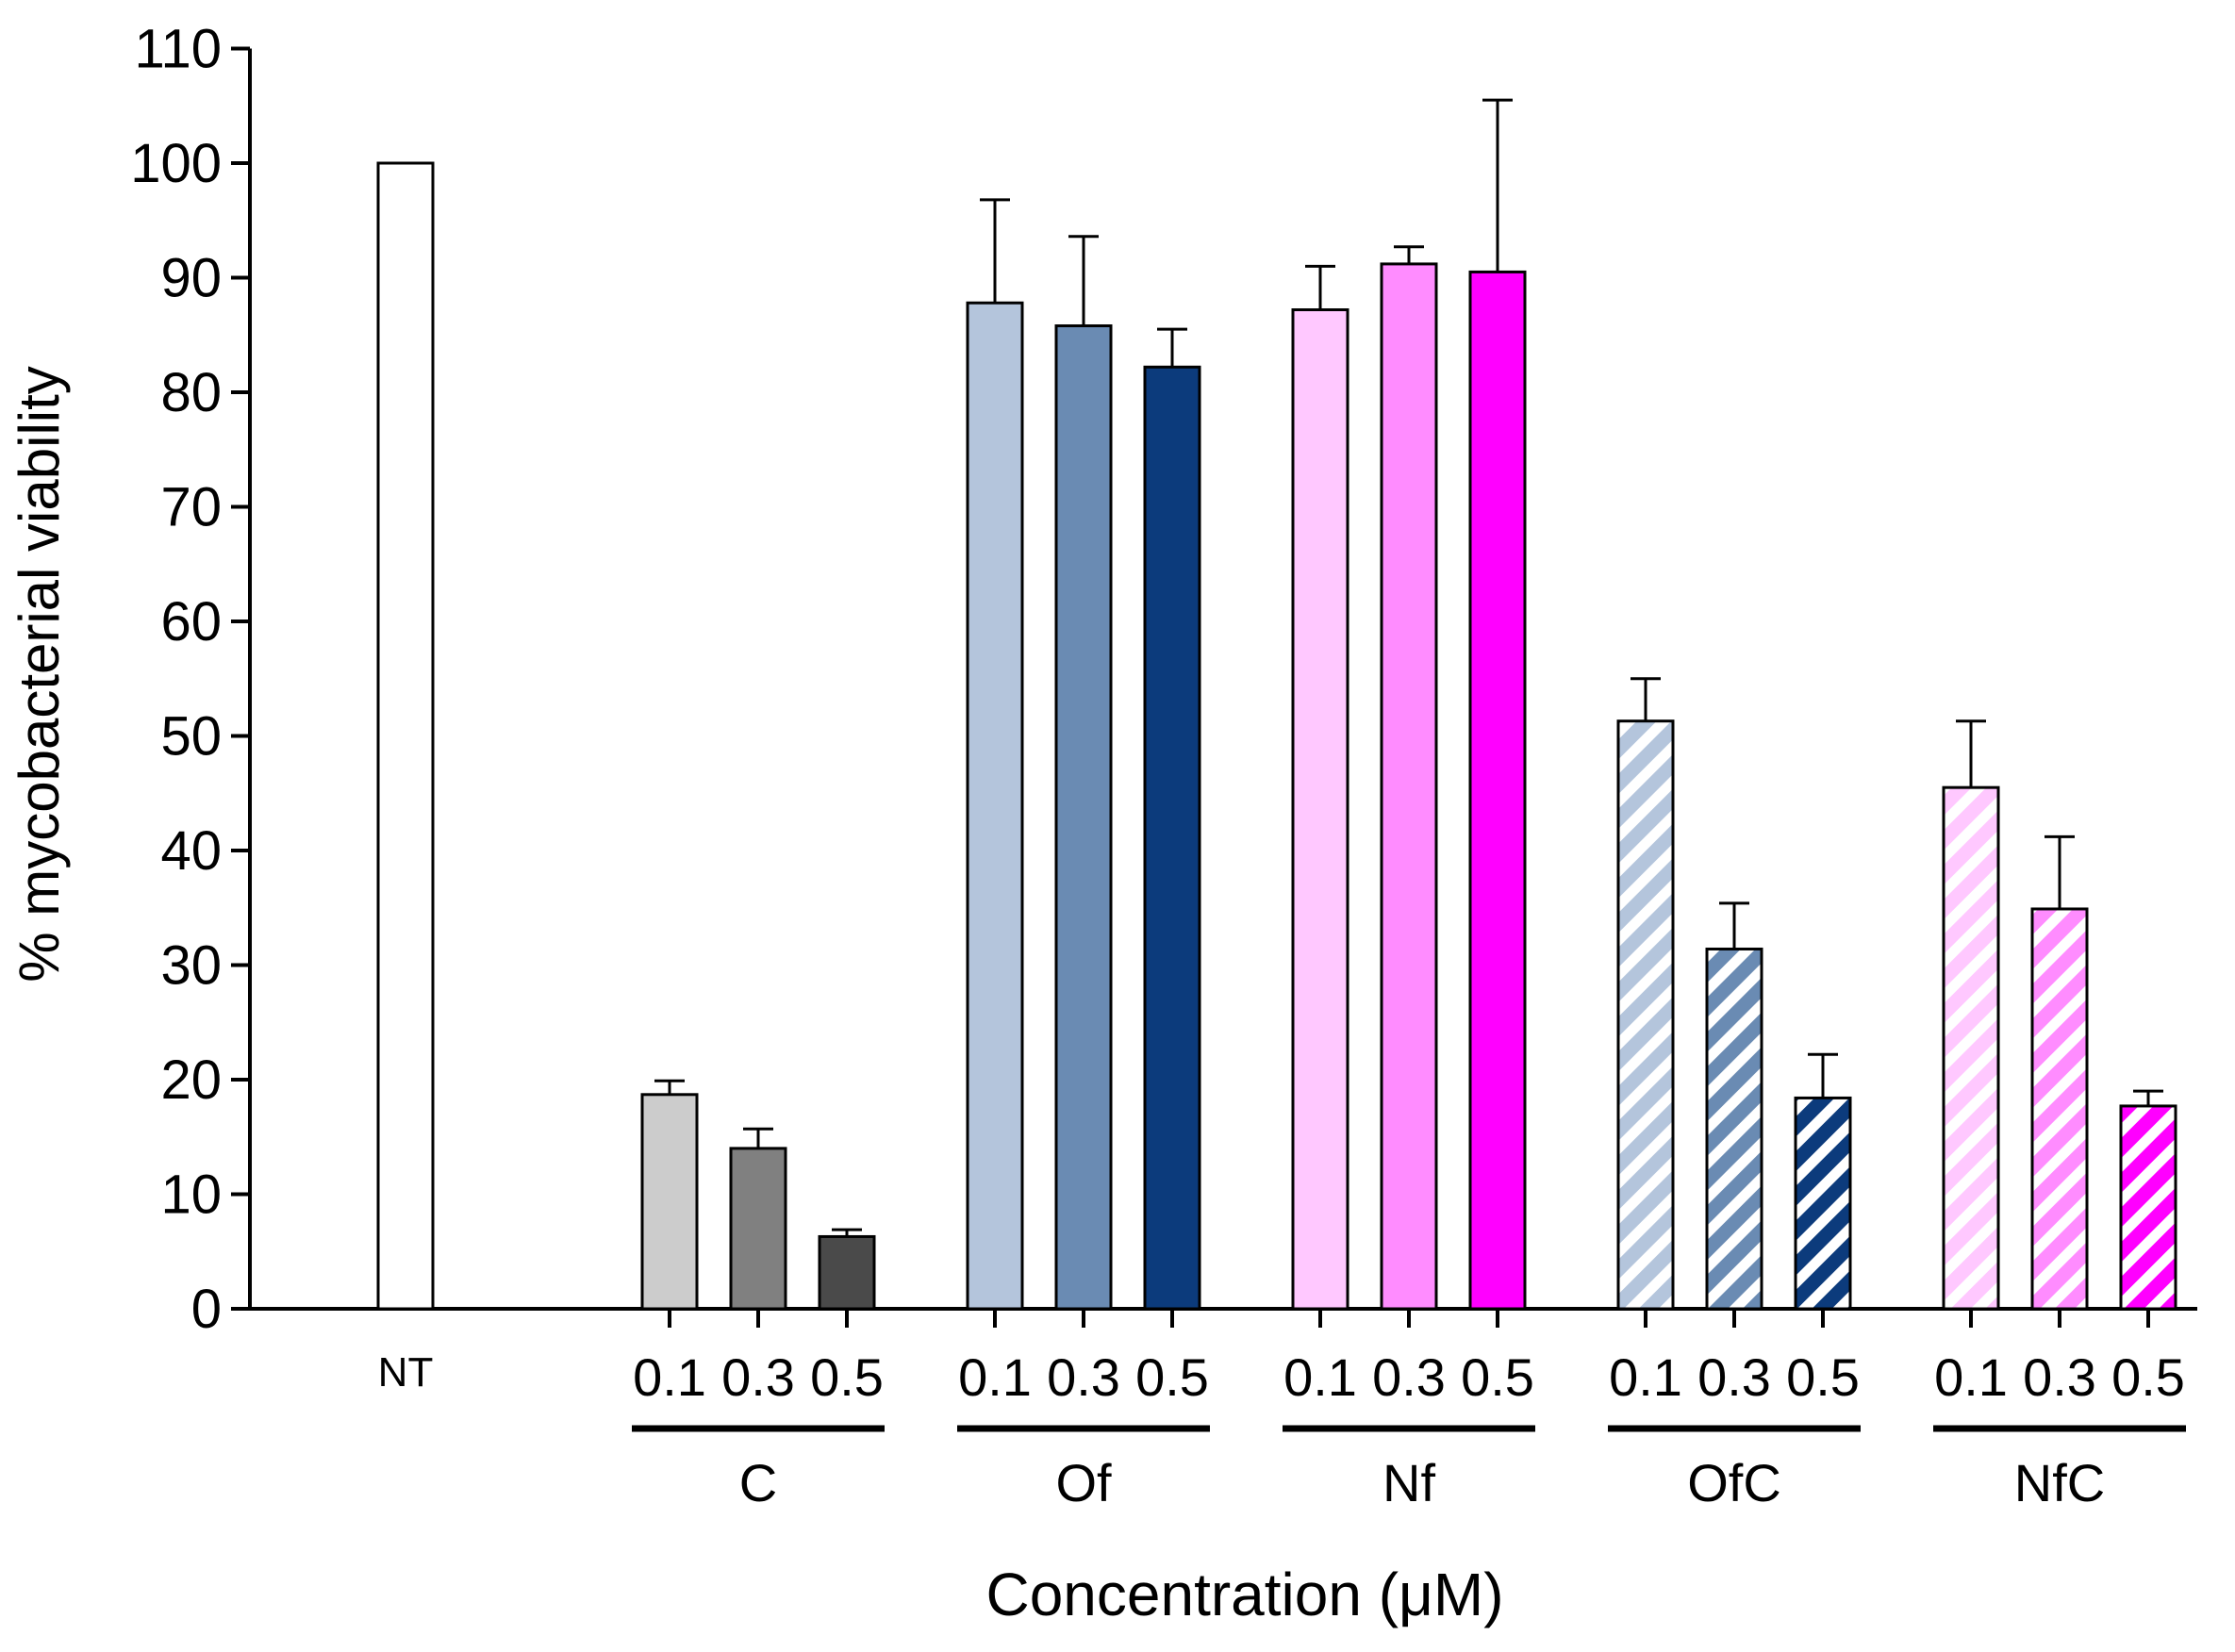  What do you see at coordinates (40, 674) in the screenshot?
I see `y-axis-label: % mycobacterial viability` at bounding box center [40, 674].